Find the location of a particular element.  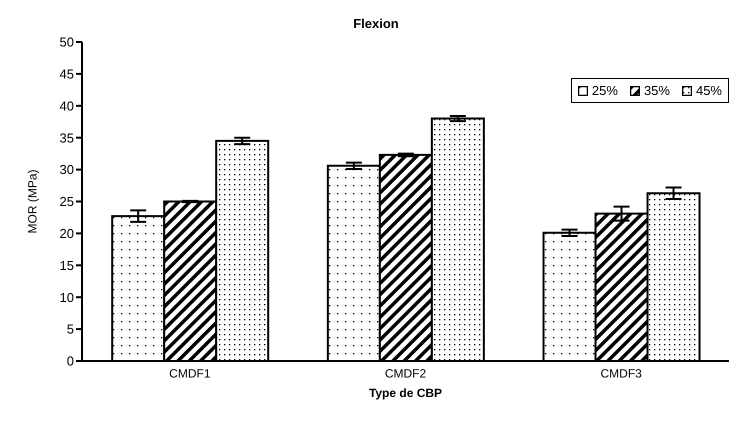

legend-label: 35% is located at coordinates (657, 90).